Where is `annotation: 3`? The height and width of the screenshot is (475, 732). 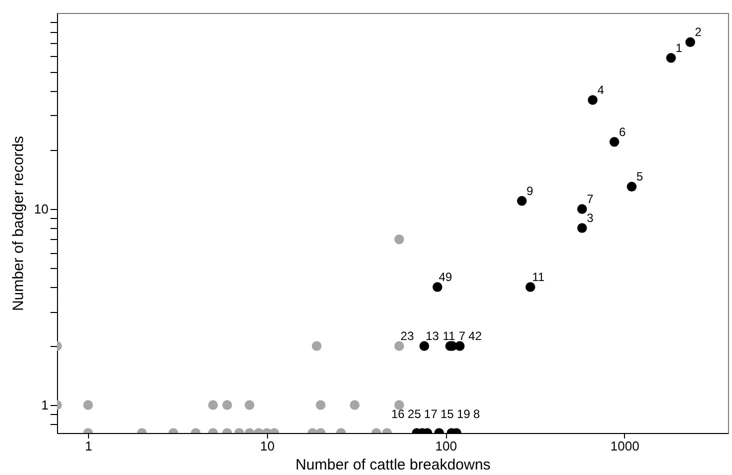 annotation: 3 is located at coordinates (590, 218).